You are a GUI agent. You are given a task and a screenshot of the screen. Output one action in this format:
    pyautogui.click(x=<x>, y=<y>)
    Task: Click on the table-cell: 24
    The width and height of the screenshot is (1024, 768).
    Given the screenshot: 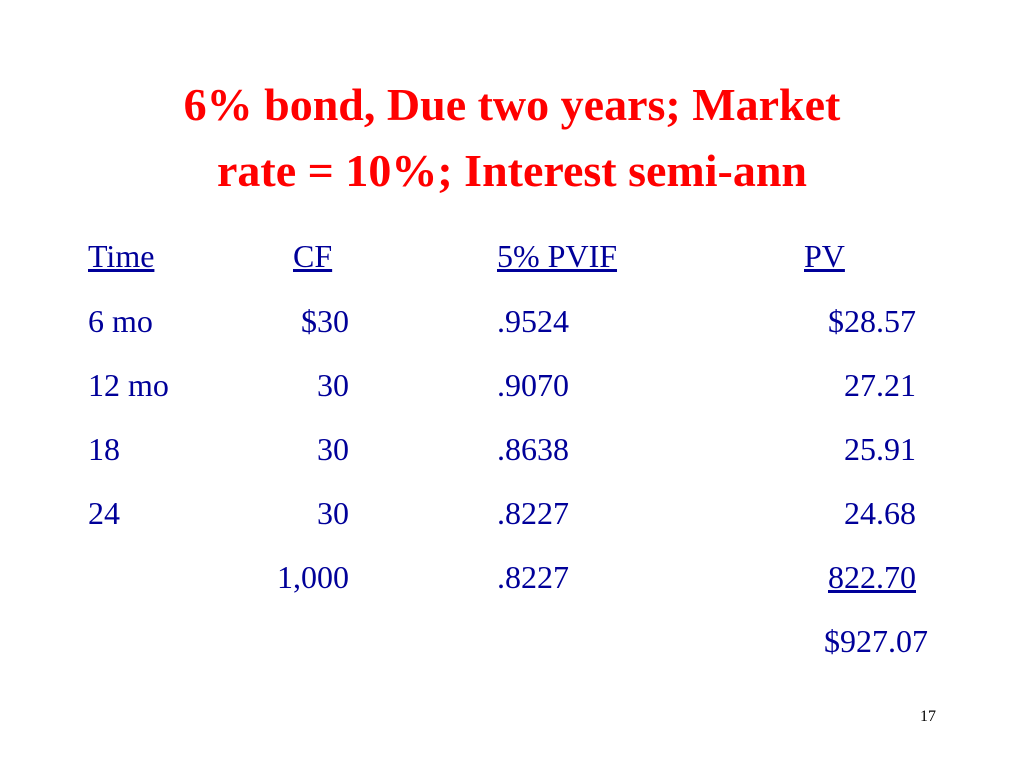 What is the action you would take?
    pyautogui.click(x=104, y=513)
    